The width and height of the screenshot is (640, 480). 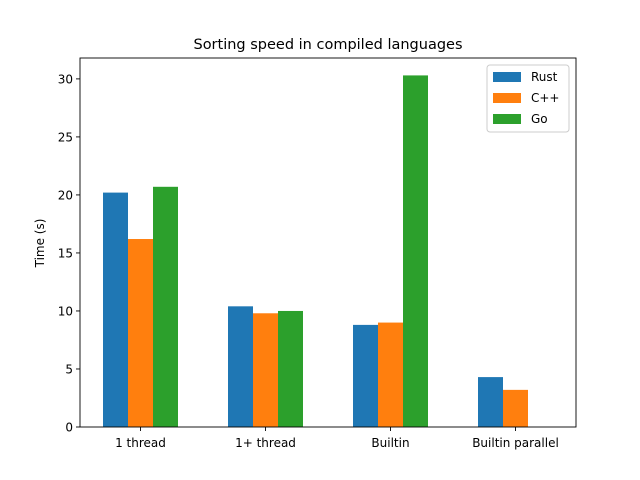 I want to click on legend-swatch-rust, so click(x=507, y=77).